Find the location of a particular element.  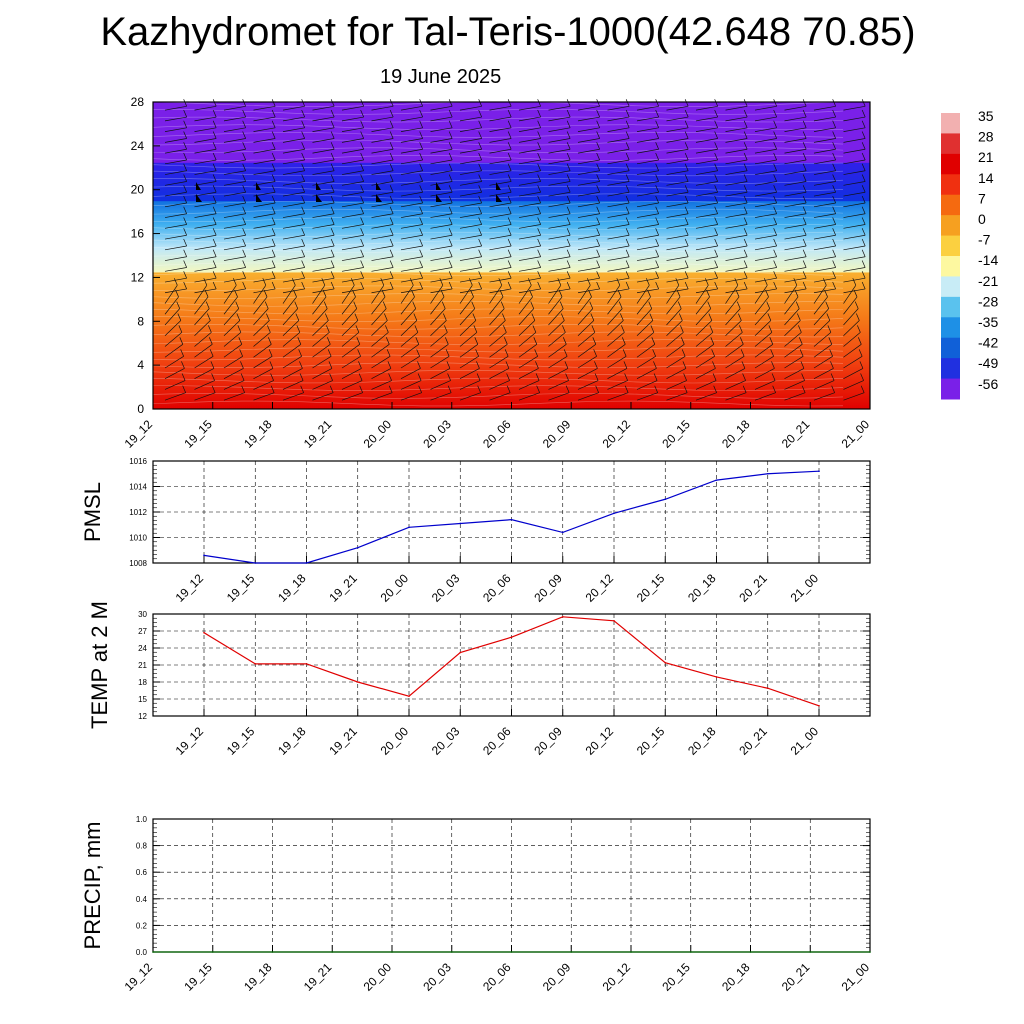

x-tick-label: 19_18 is located at coordinates (258, 977).